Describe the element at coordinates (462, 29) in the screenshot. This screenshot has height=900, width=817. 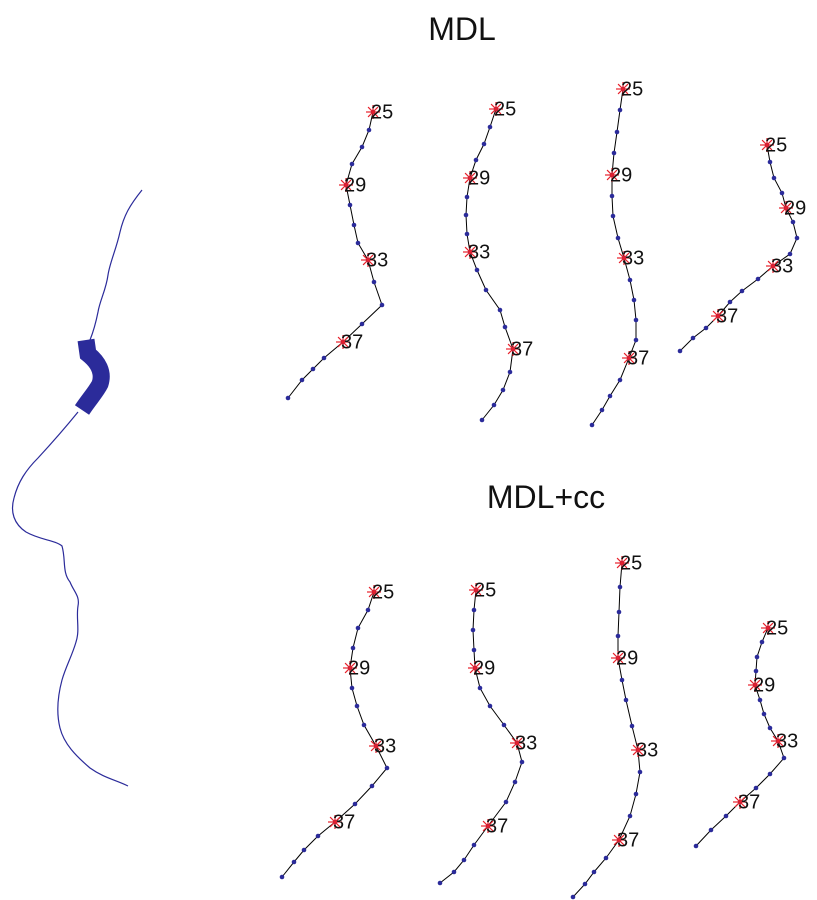
I see `section-title: MDL` at that location.